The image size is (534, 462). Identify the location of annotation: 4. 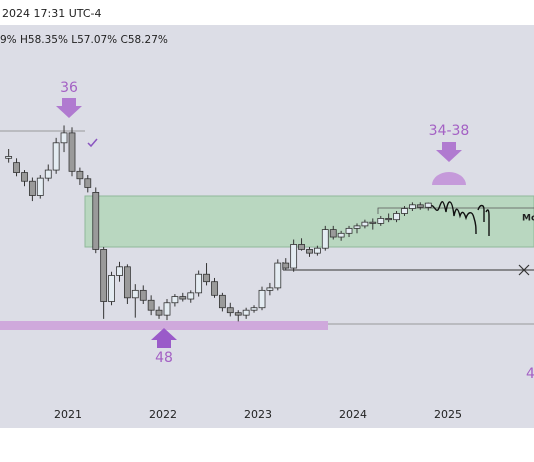
(530, 374).